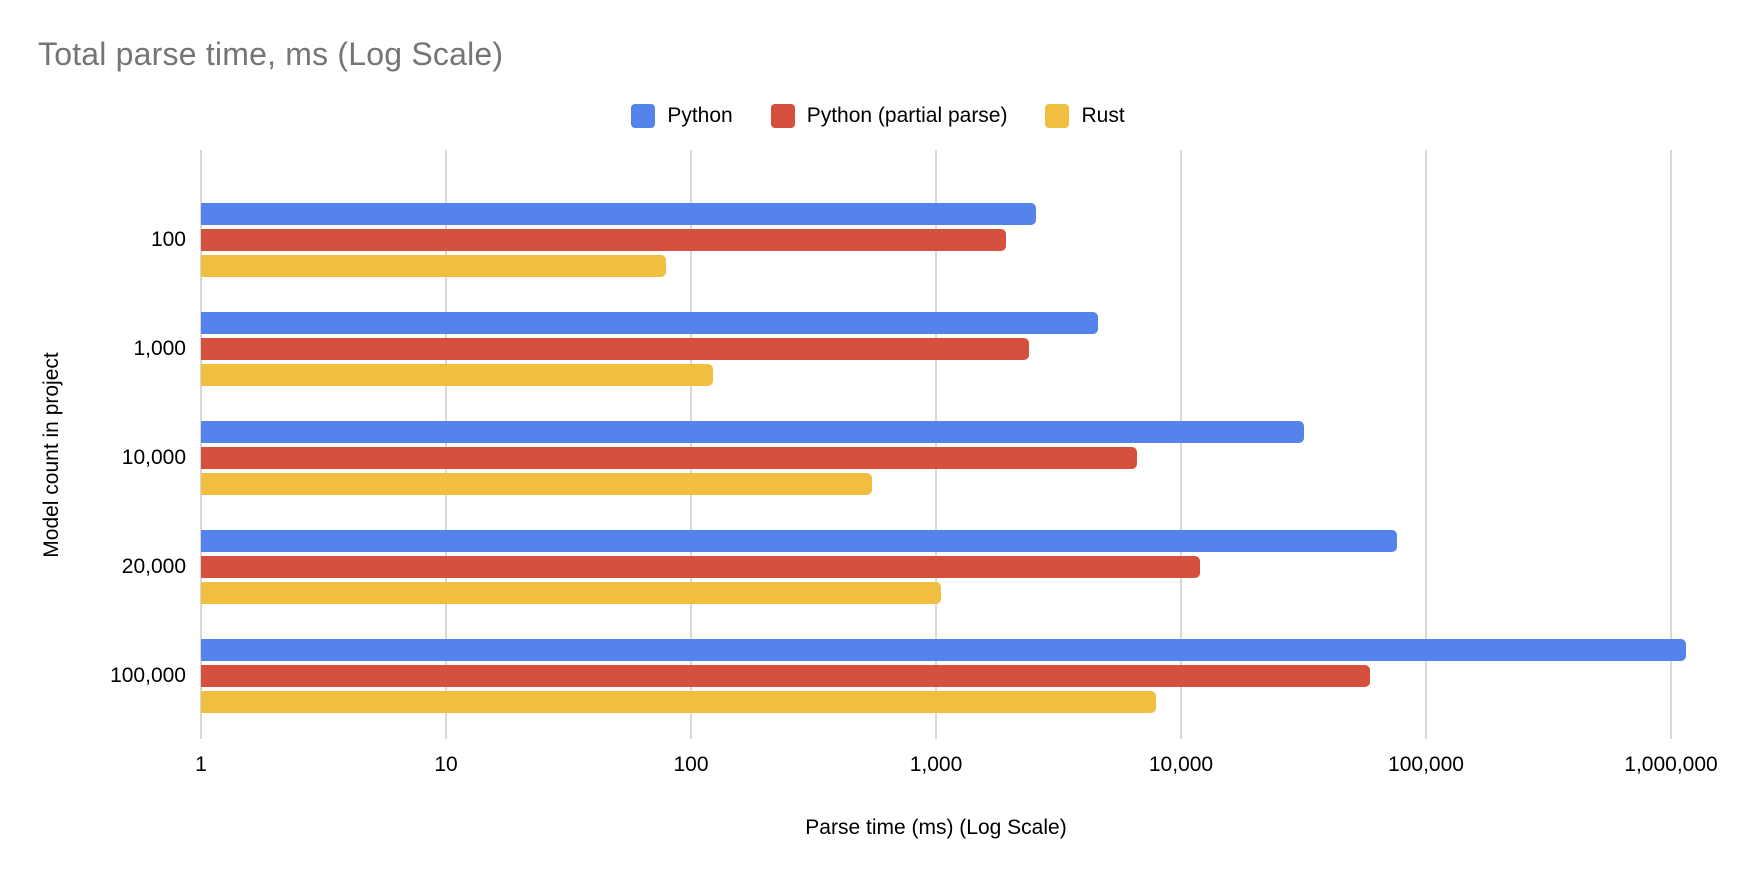  Describe the element at coordinates (1671, 764) in the screenshot. I see `x-tick-label-1-000-000: 1,000,000` at that location.